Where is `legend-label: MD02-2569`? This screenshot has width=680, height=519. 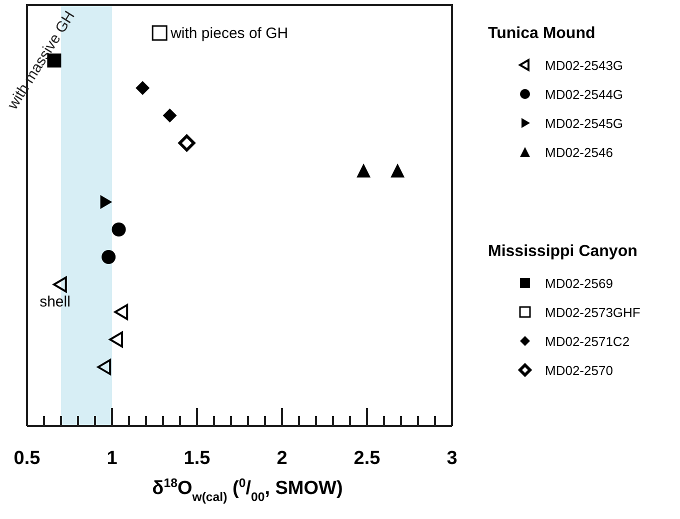 legend-label: MD02-2569 is located at coordinates (579, 283).